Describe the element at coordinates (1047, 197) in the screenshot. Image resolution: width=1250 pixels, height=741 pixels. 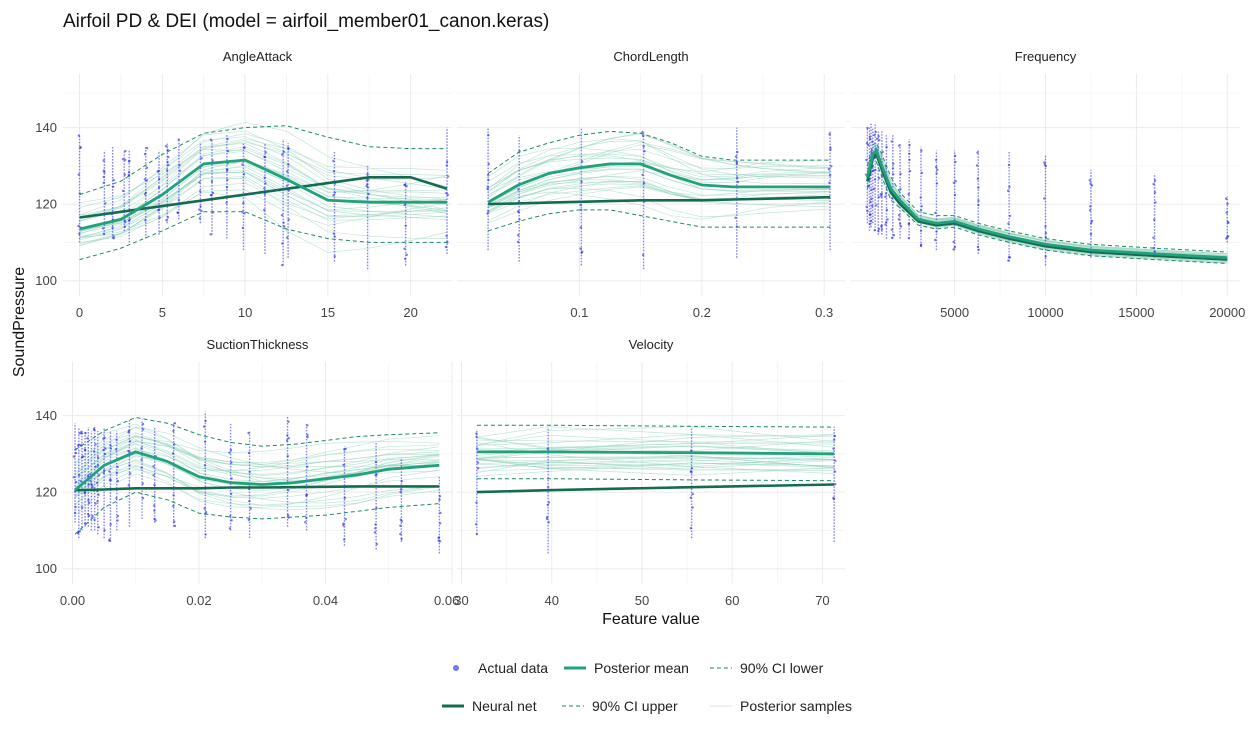
I see `ci-upper-line` at that location.